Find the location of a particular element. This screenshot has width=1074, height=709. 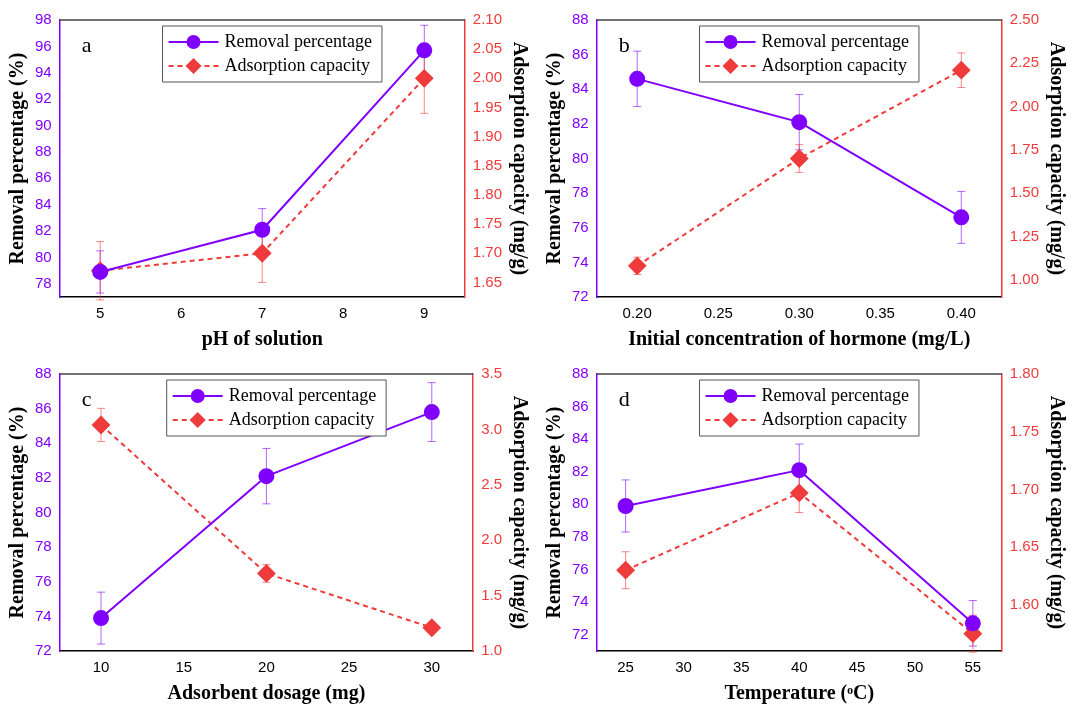

y-tick-label: 96 is located at coordinates (43, 45).